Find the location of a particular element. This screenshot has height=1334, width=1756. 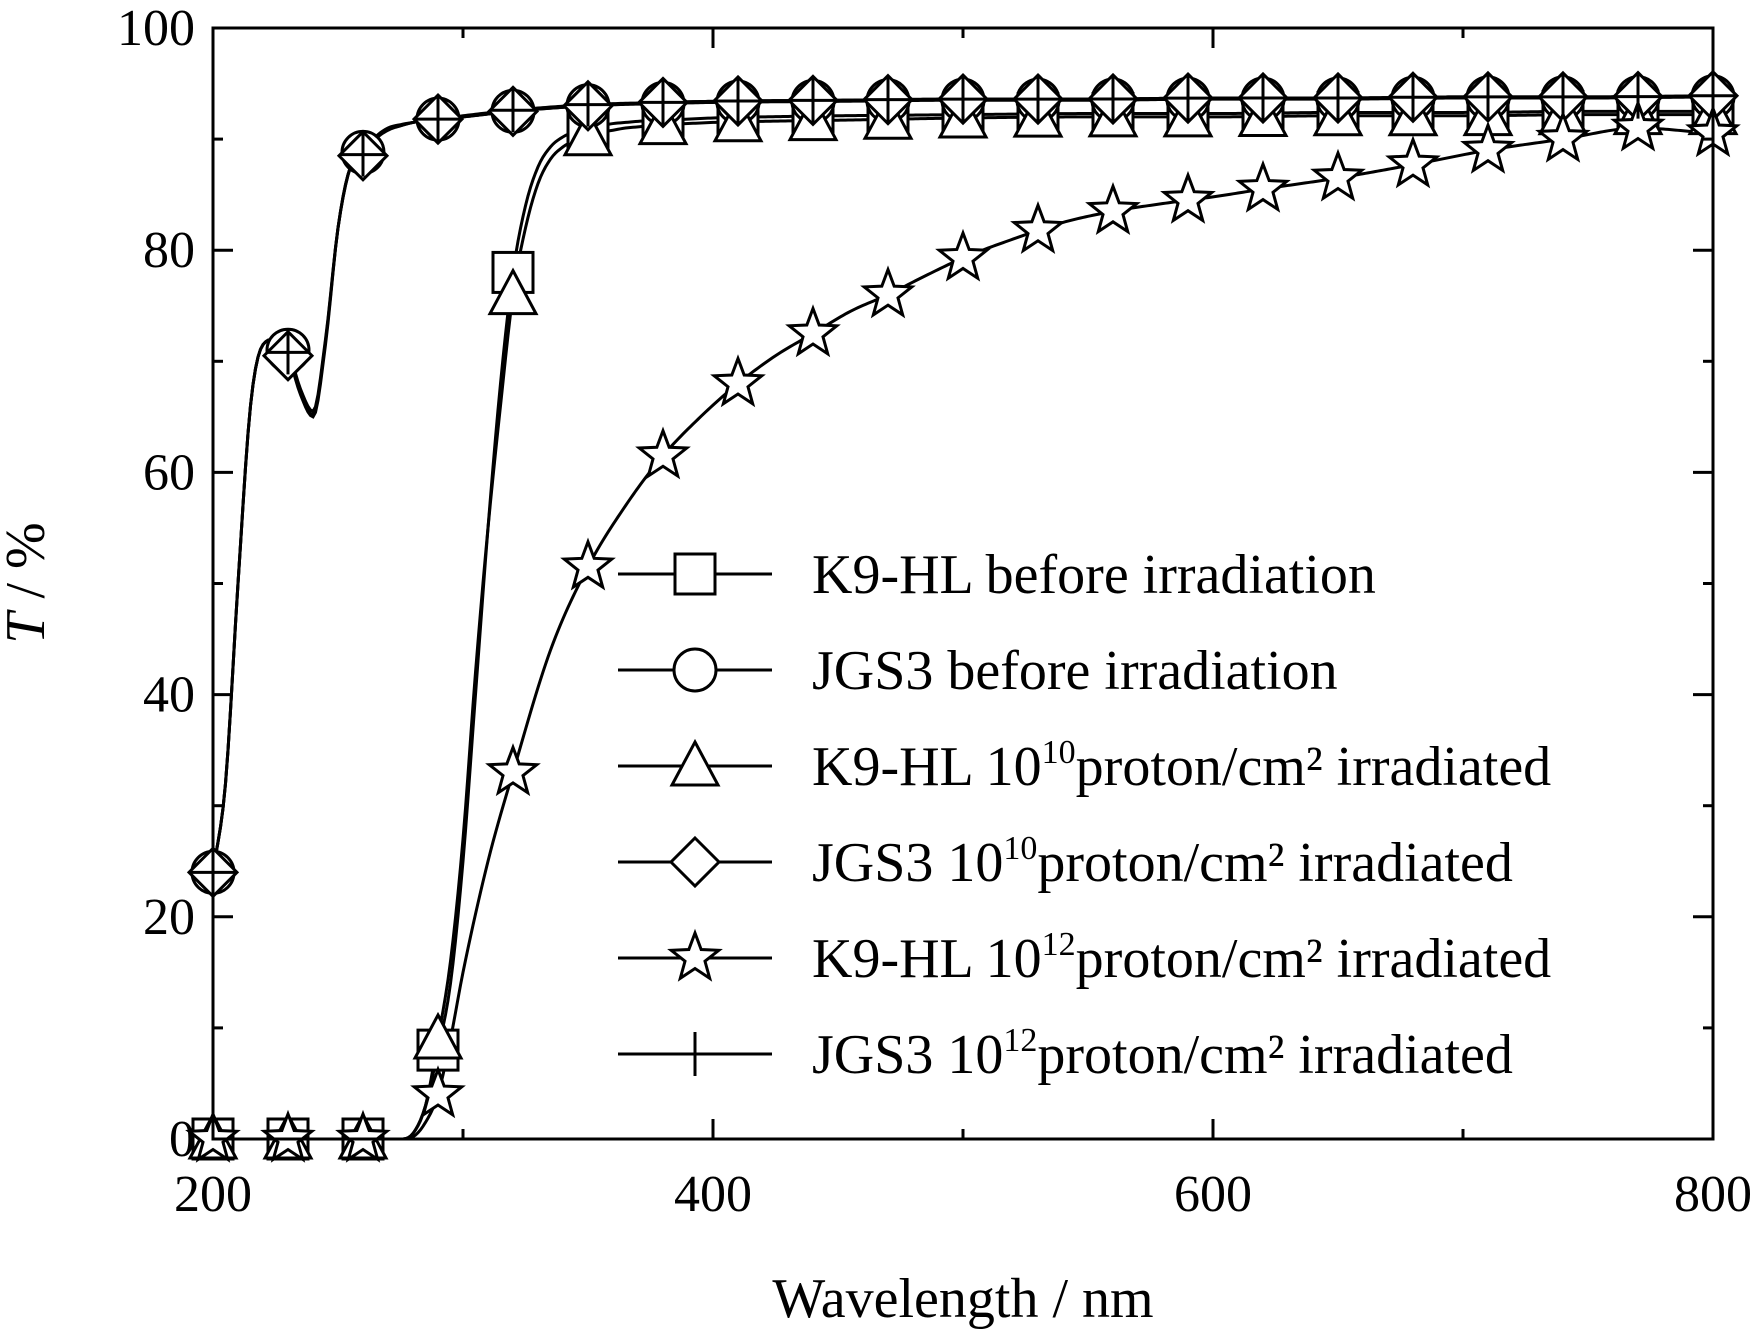

y-tick-label: 60 is located at coordinates (169, 472).